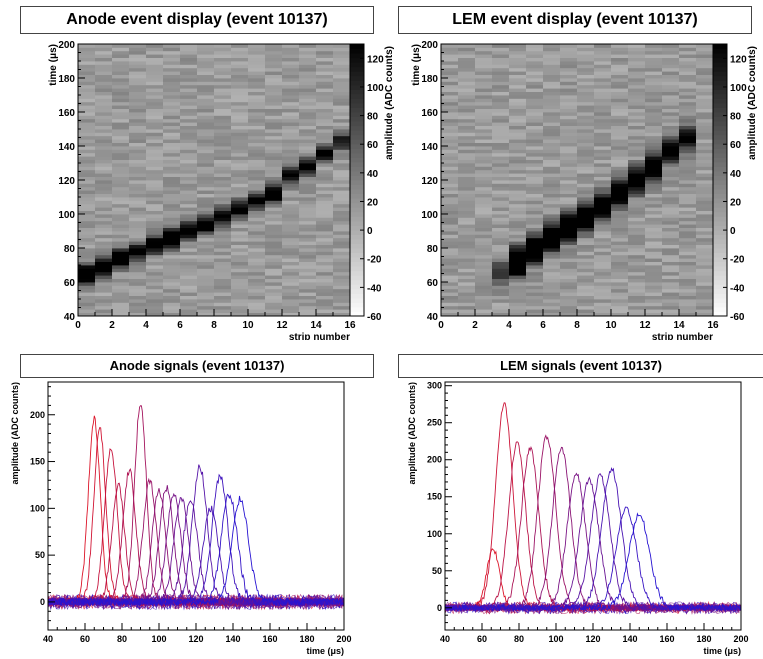 This screenshot has height=659, width=763. I want to click on anode-signals-xtick-label: 60, so click(85, 639).